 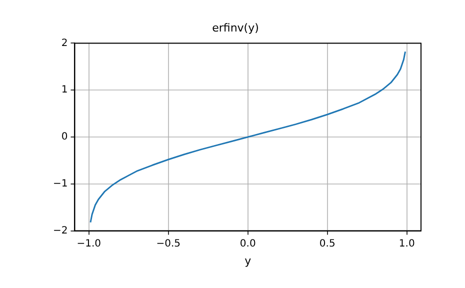 I want to click on y-tick-label: −1, so click(x=60, y=184).